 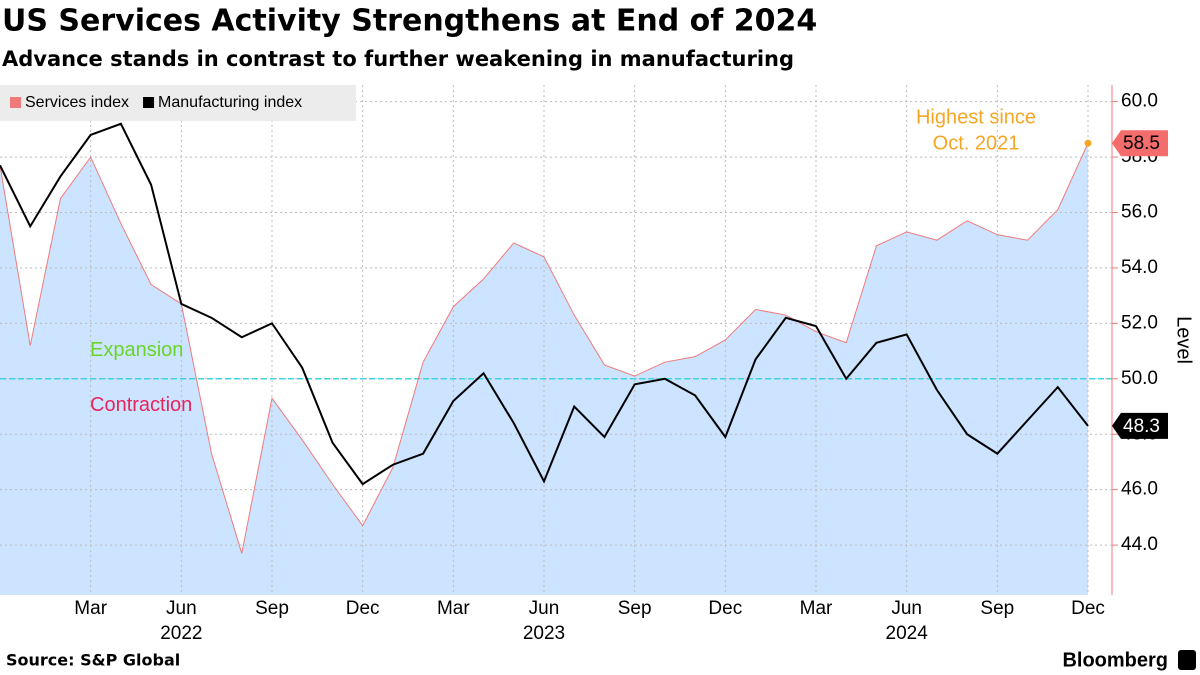 I want to click on legend-box, so click(x=178, y=103).